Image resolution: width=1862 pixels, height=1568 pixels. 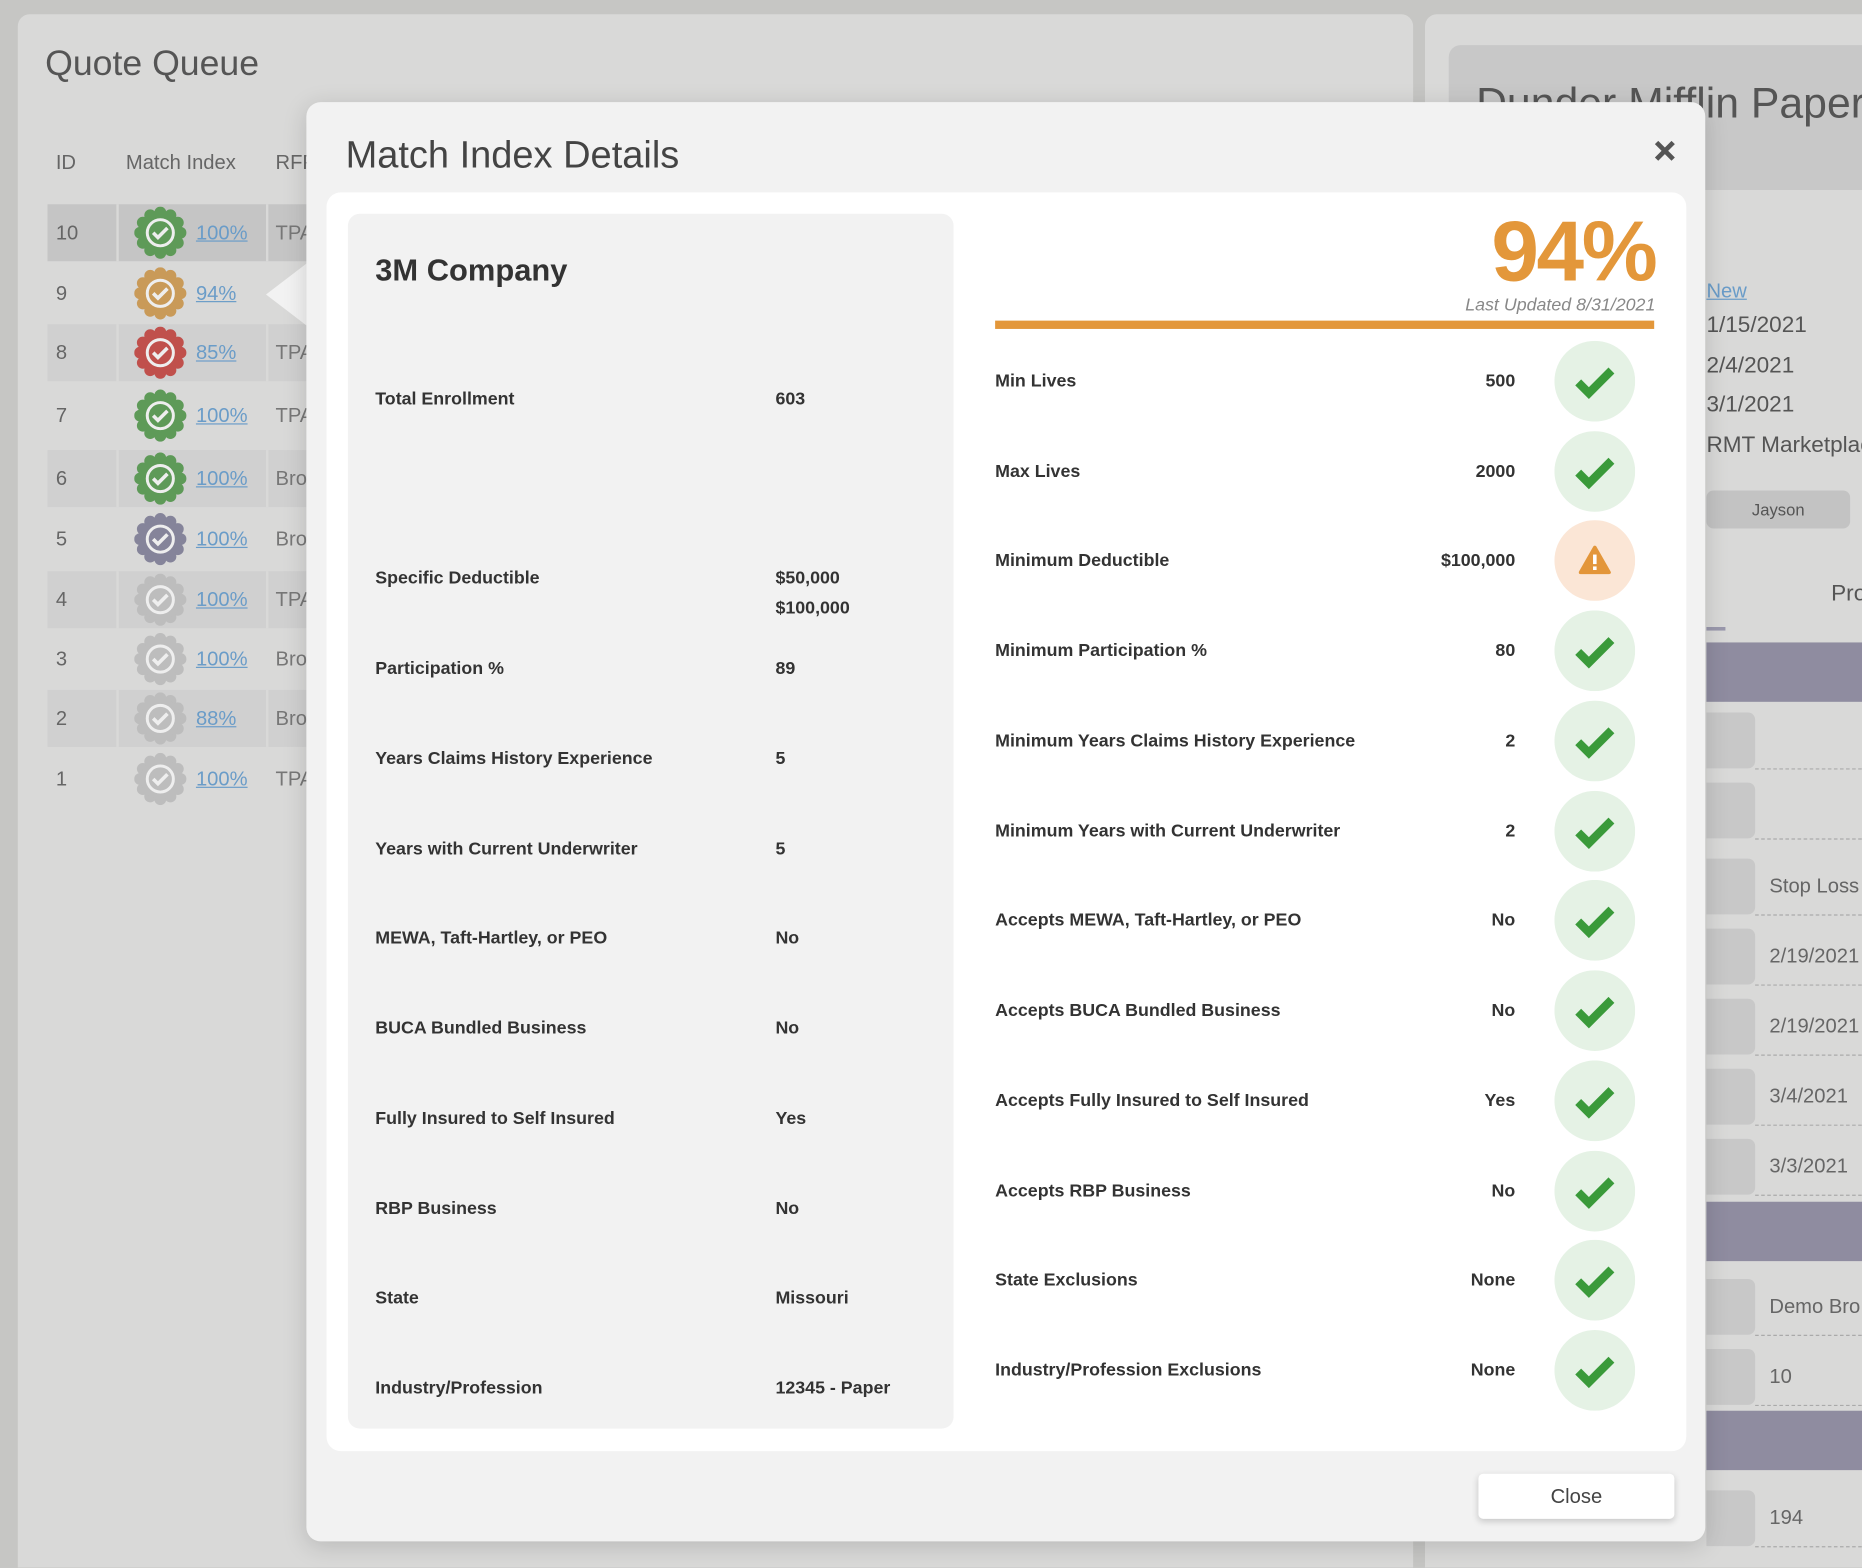 I want to click on criteria-value: 500, so click(x=1500, y=381).